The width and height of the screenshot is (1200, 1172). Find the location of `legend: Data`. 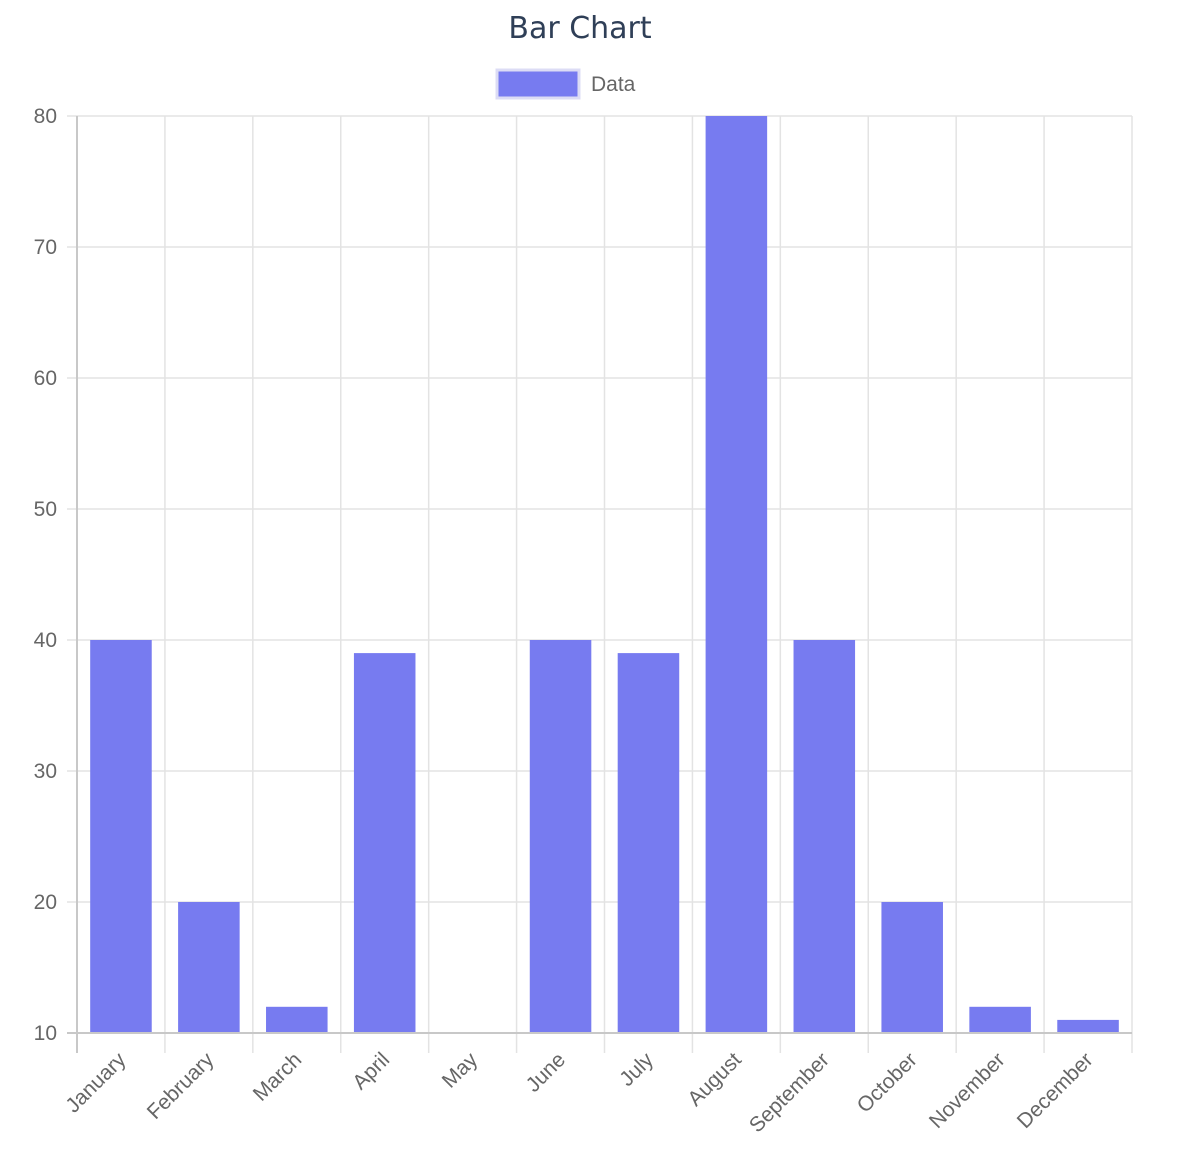

legend: Data is located at coordinates (565, 84).